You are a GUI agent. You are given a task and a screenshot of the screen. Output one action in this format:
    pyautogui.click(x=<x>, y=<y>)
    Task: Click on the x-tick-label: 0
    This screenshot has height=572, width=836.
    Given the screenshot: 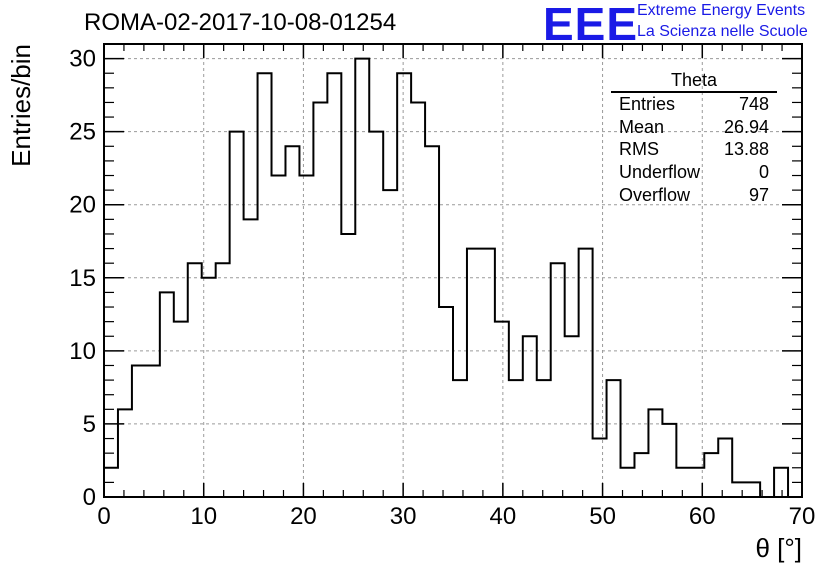 What is the action you would take?
    pyautogui.click(x=103, y=516)
    